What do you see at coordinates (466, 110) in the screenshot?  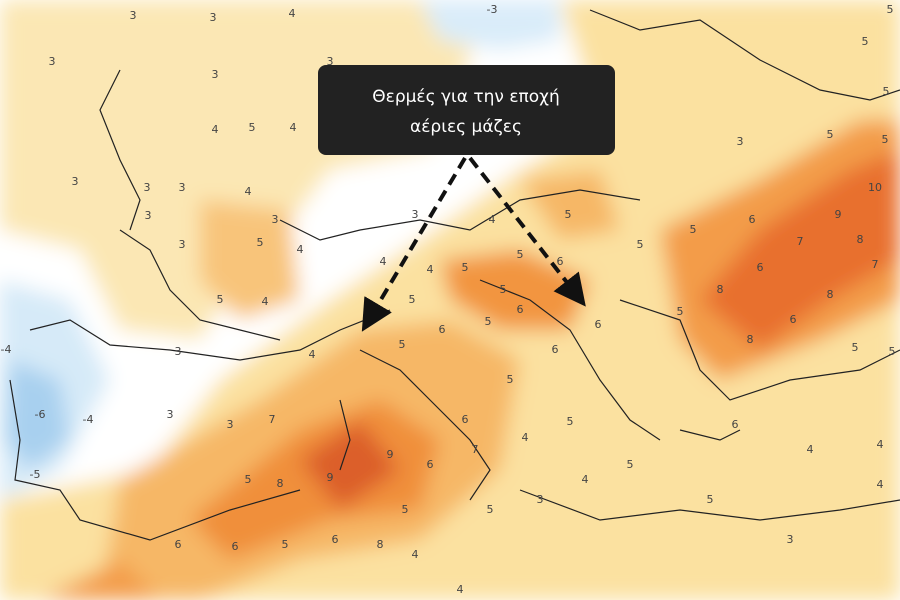 I see `callout-box` at bounding box center [466, 110].